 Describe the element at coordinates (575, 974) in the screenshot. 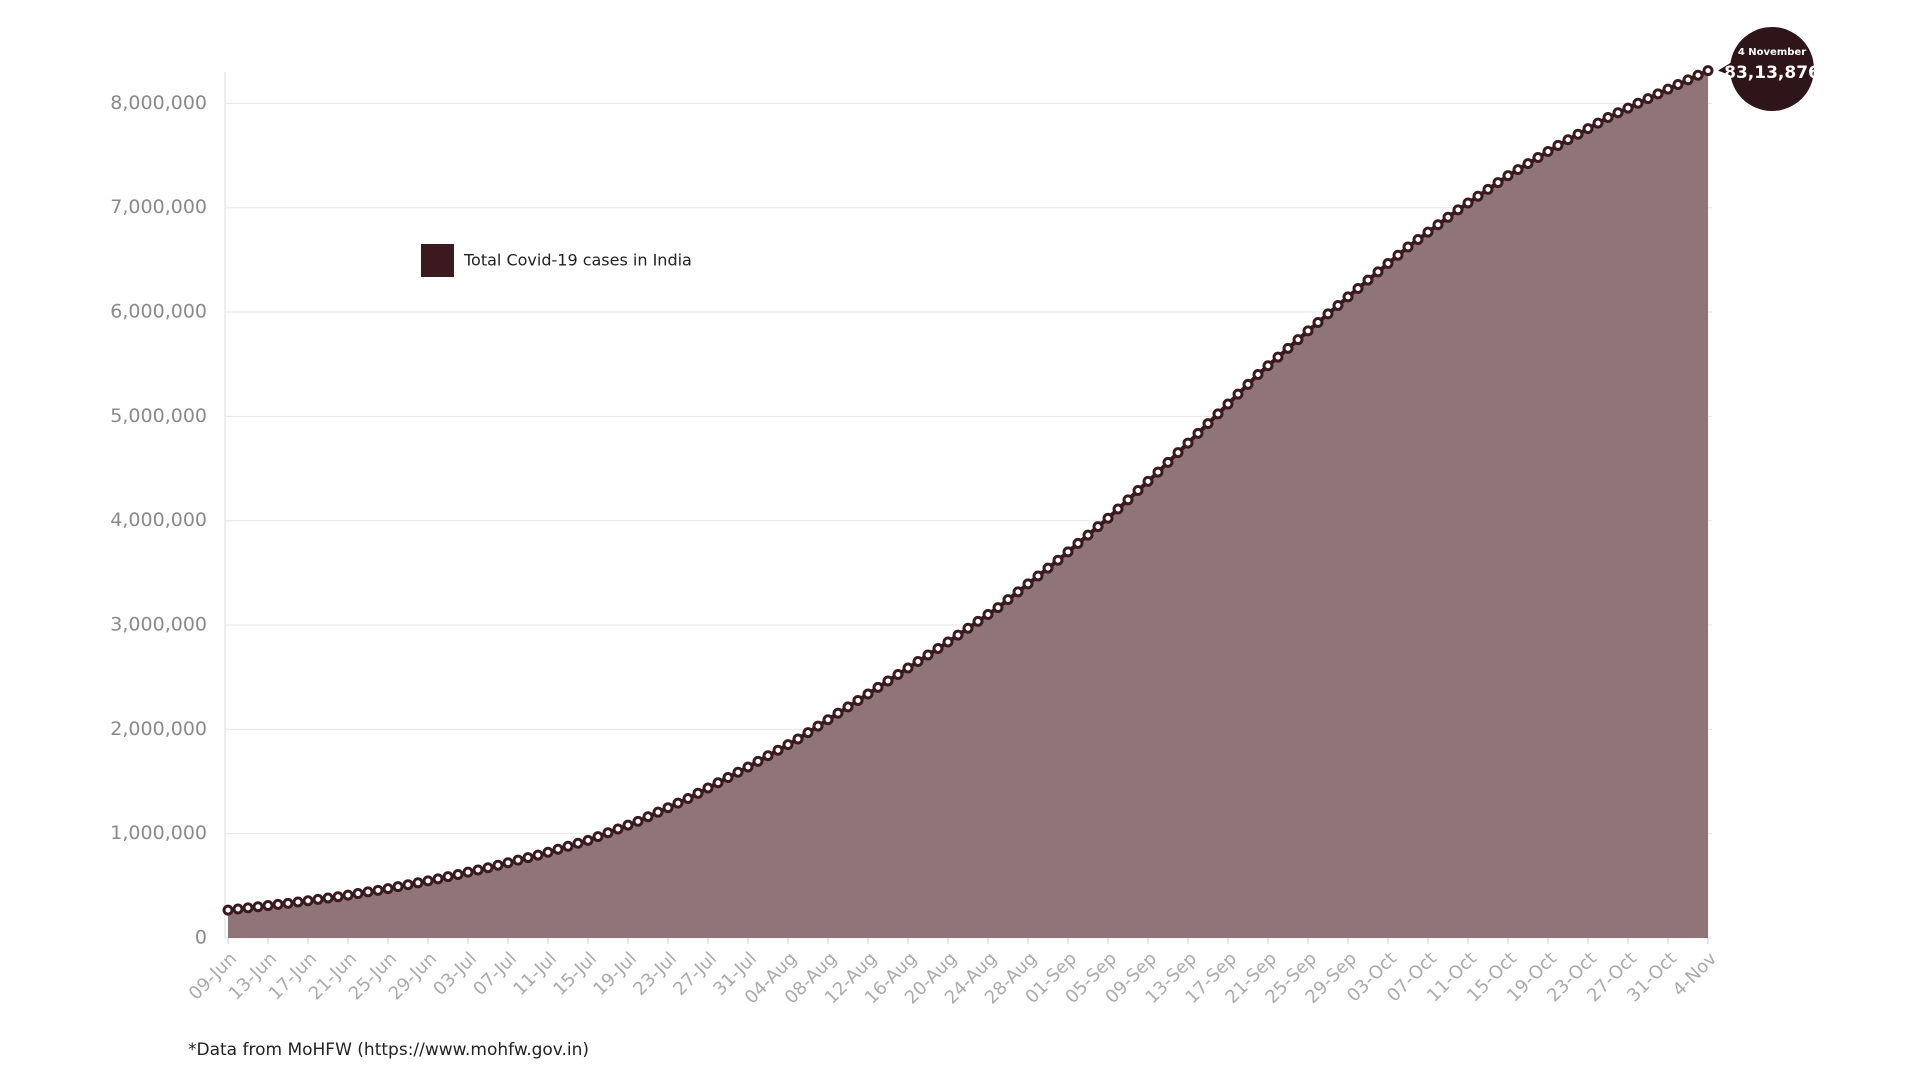

I see `x-tick-label: 15-Jul` at that location.